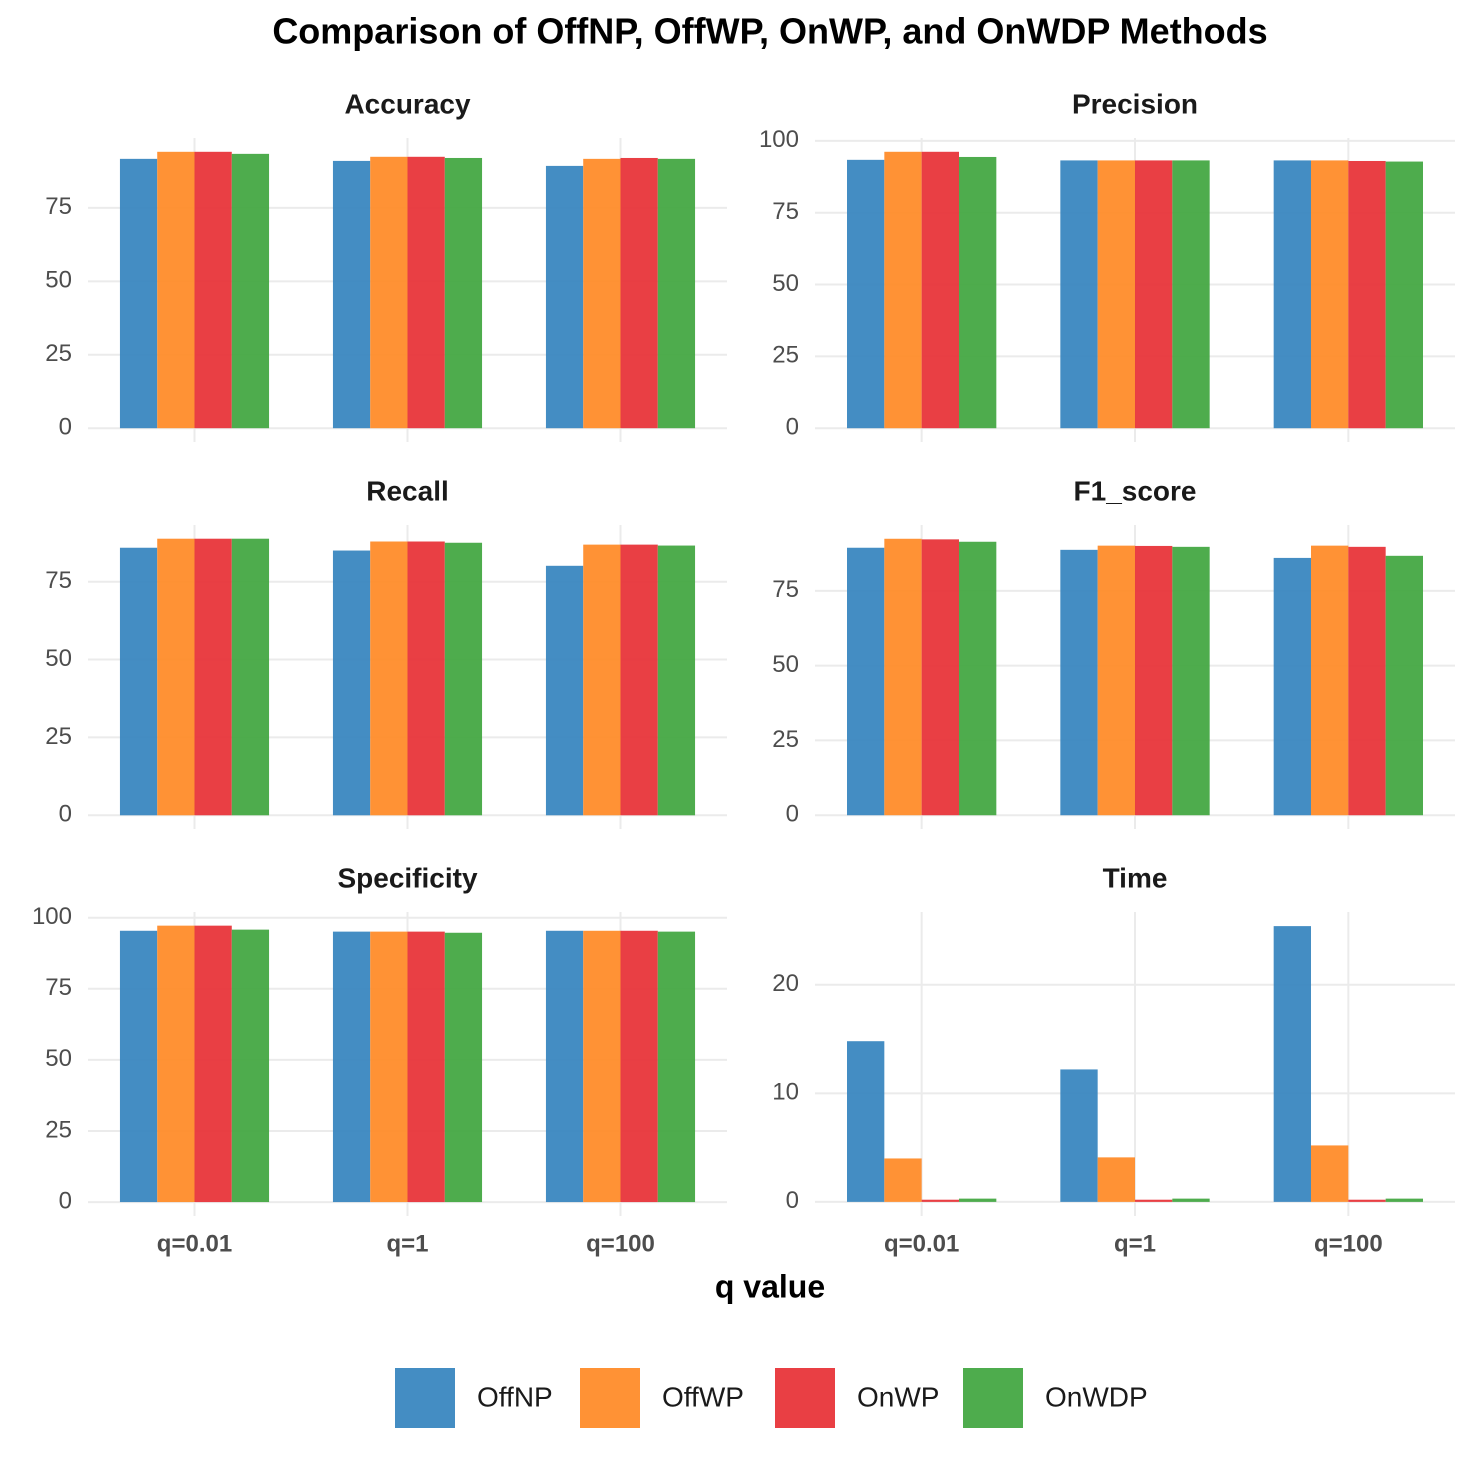  I want to click on x-tick-label: q=100, so click(1348, 1243).